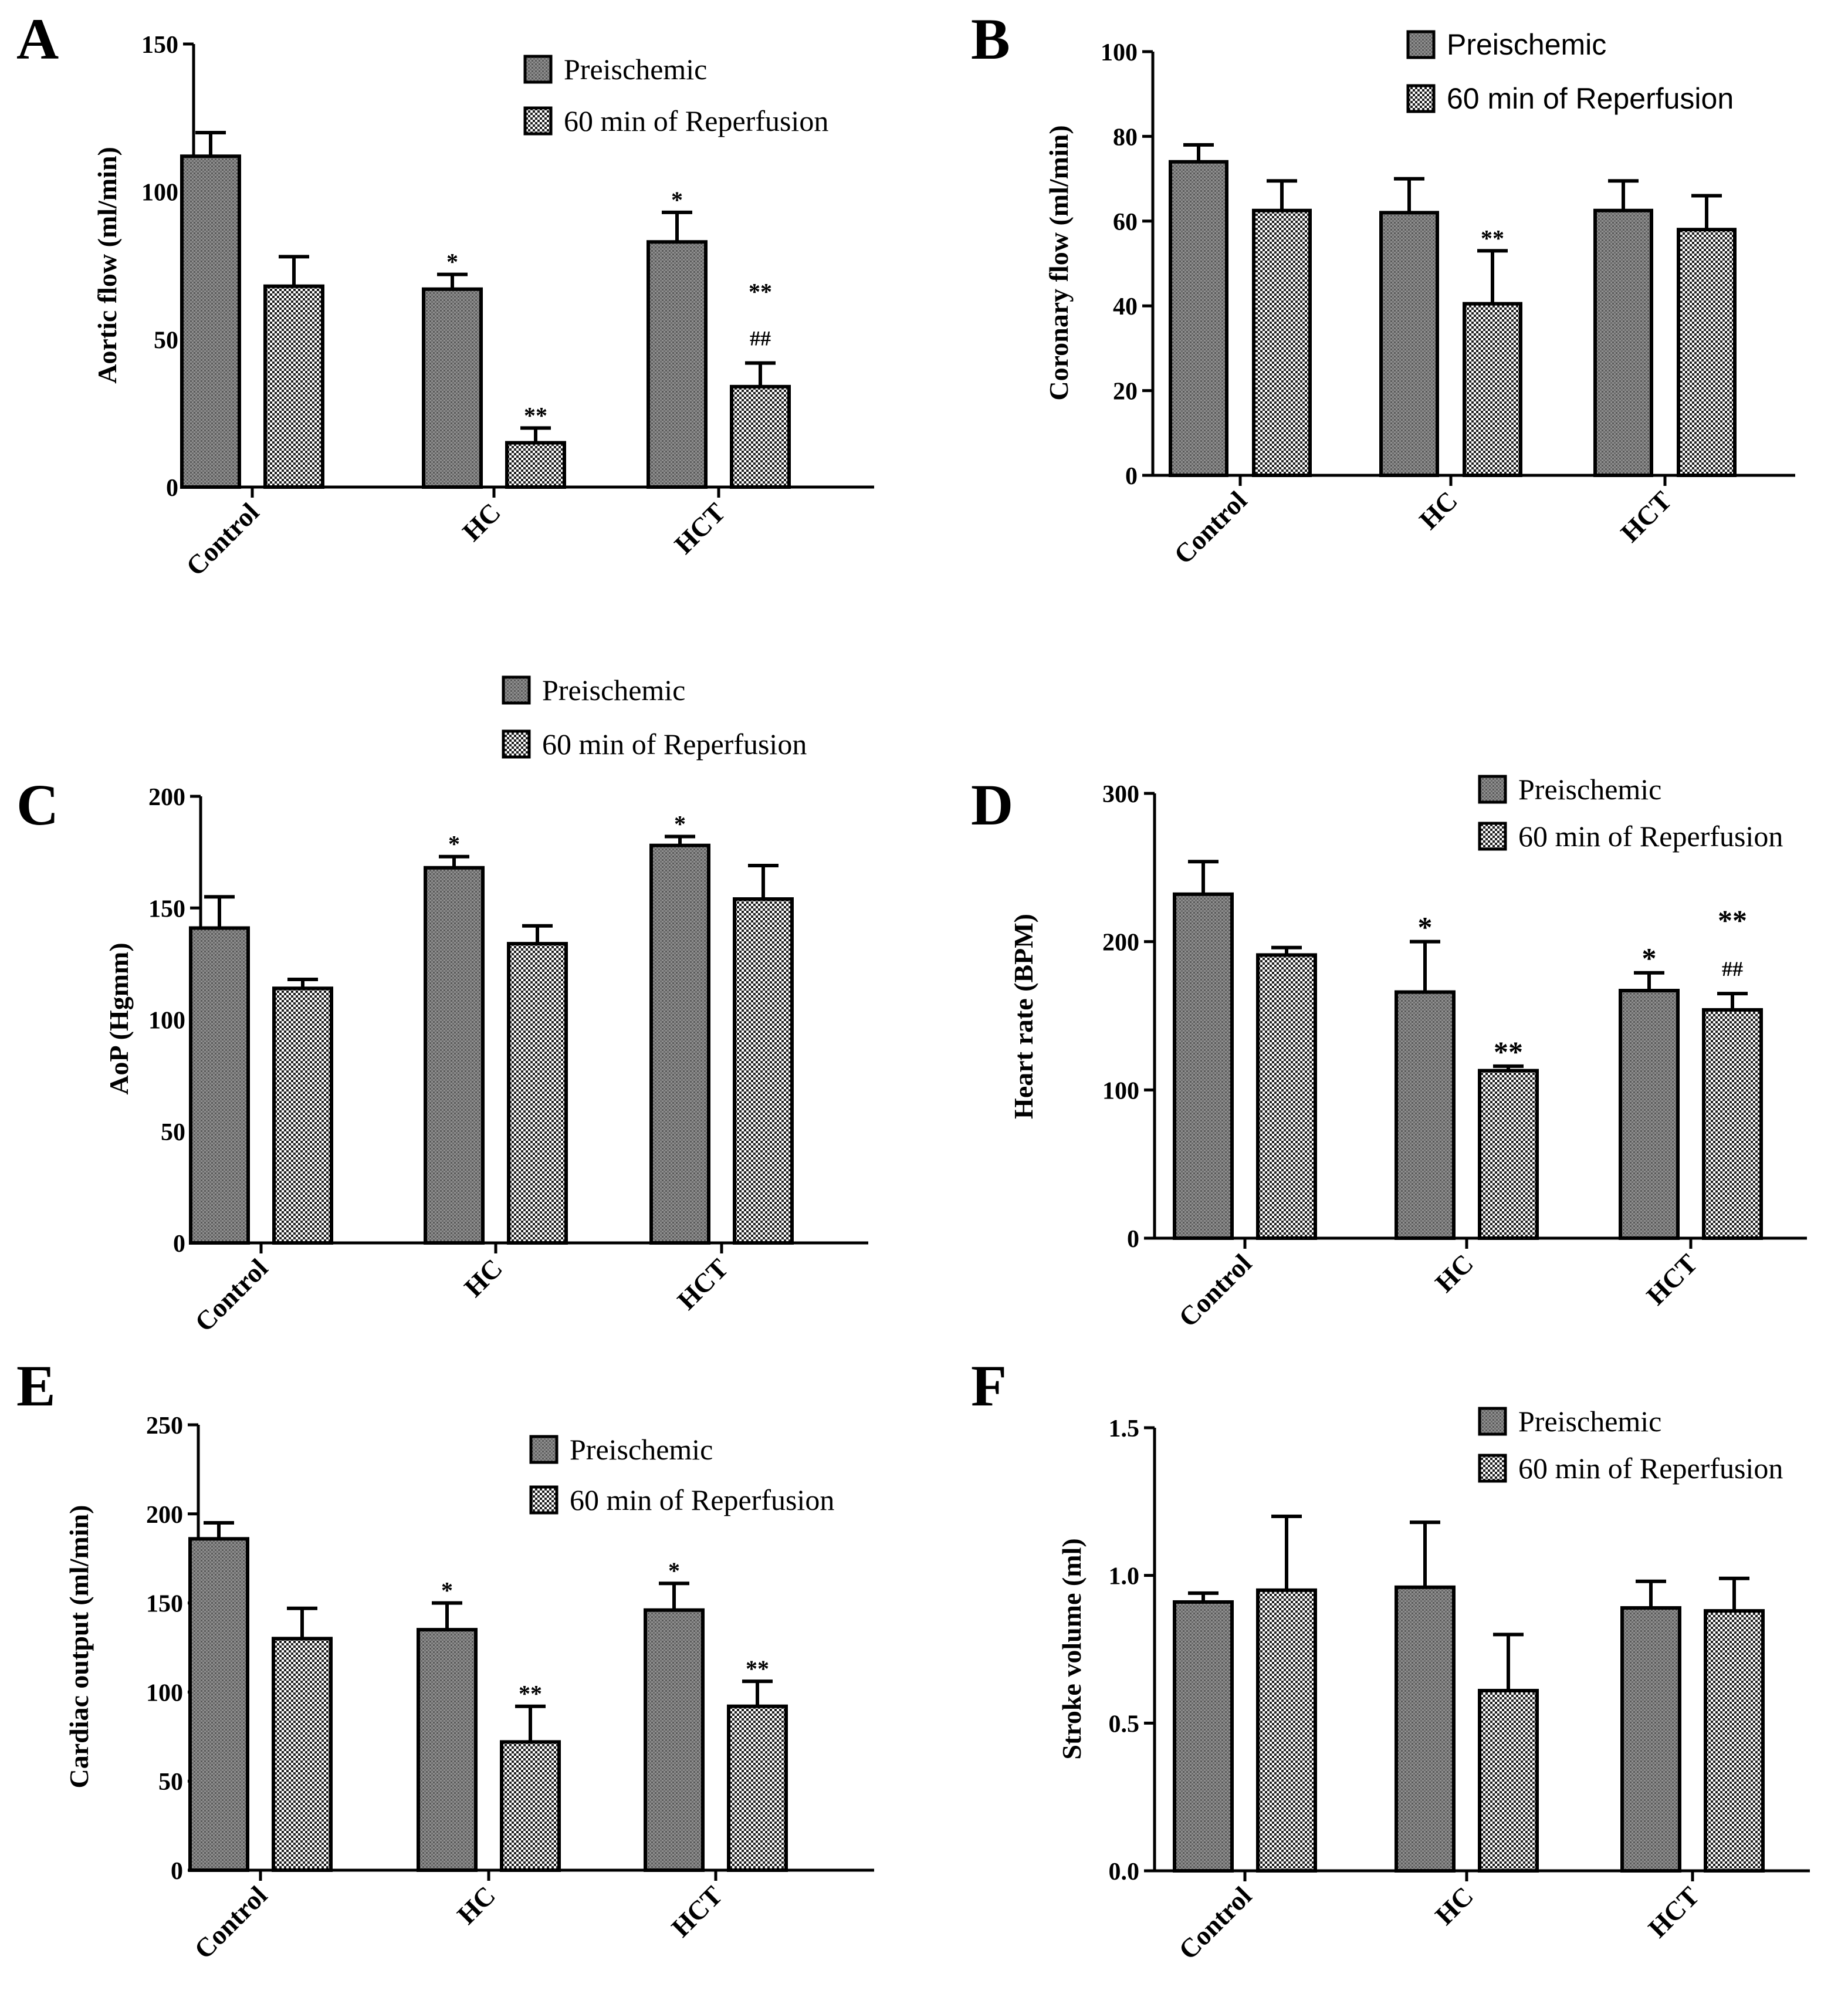 This screenshot has width=1848, height=2004. I want to click on panel-label: B, so click(990, 39).